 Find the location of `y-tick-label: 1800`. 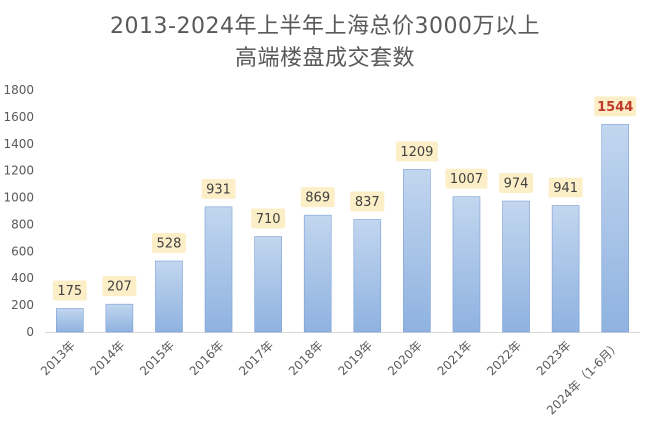

y-tick-label: 1800 is located at coordinates (18, 90).